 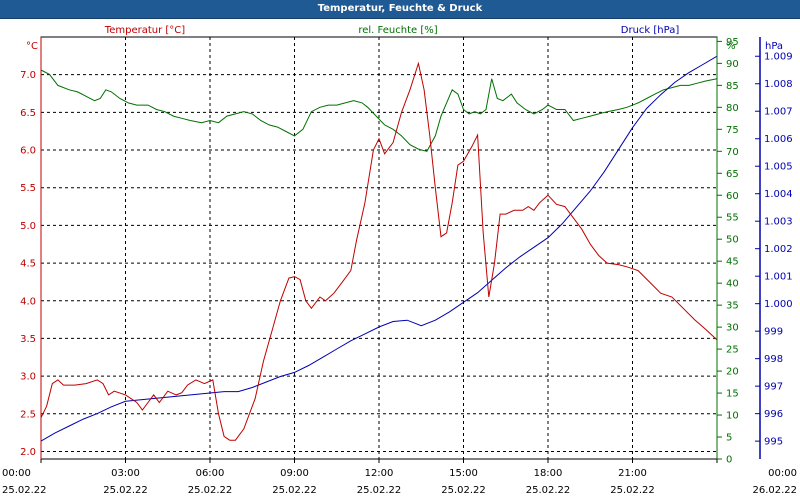 I want to click on humidity-tick-label: 90, so click(x=732, y=64).